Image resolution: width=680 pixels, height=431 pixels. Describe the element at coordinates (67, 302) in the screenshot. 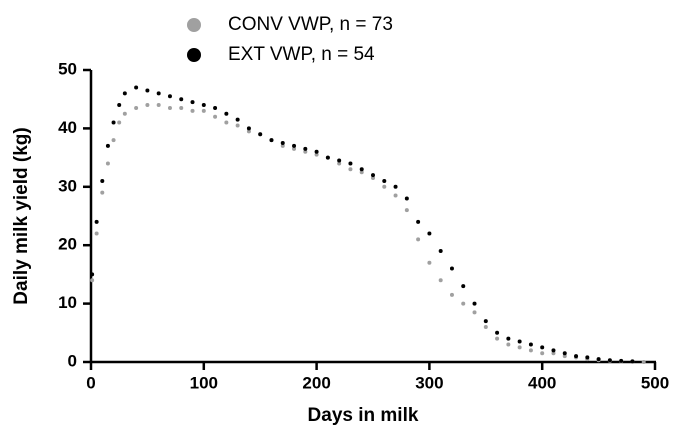

I see `y-tick-label: 10` at that location.